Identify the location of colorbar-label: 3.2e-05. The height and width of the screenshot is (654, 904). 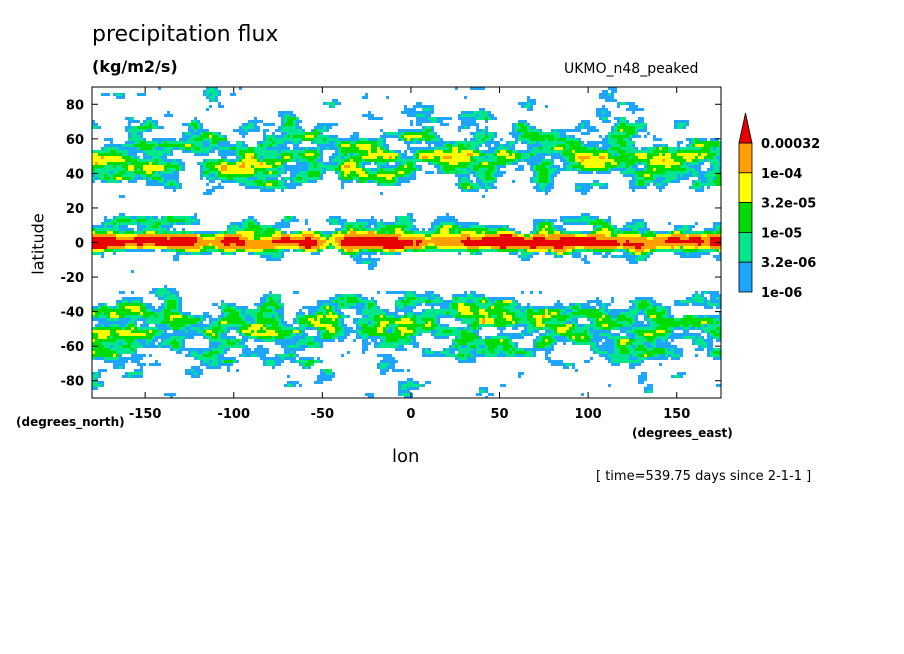
(788, 204).